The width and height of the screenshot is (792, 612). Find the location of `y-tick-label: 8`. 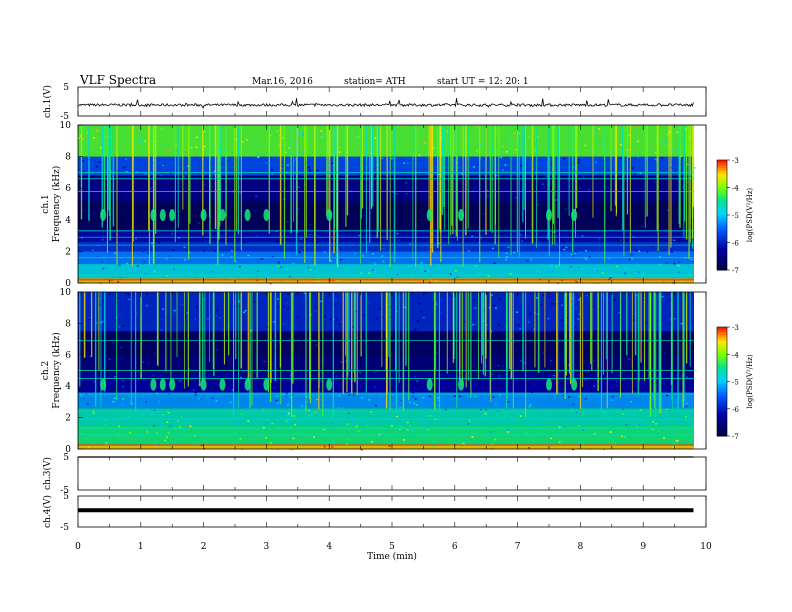

y-tick-label: 8 is located at coordinates (68, 324).